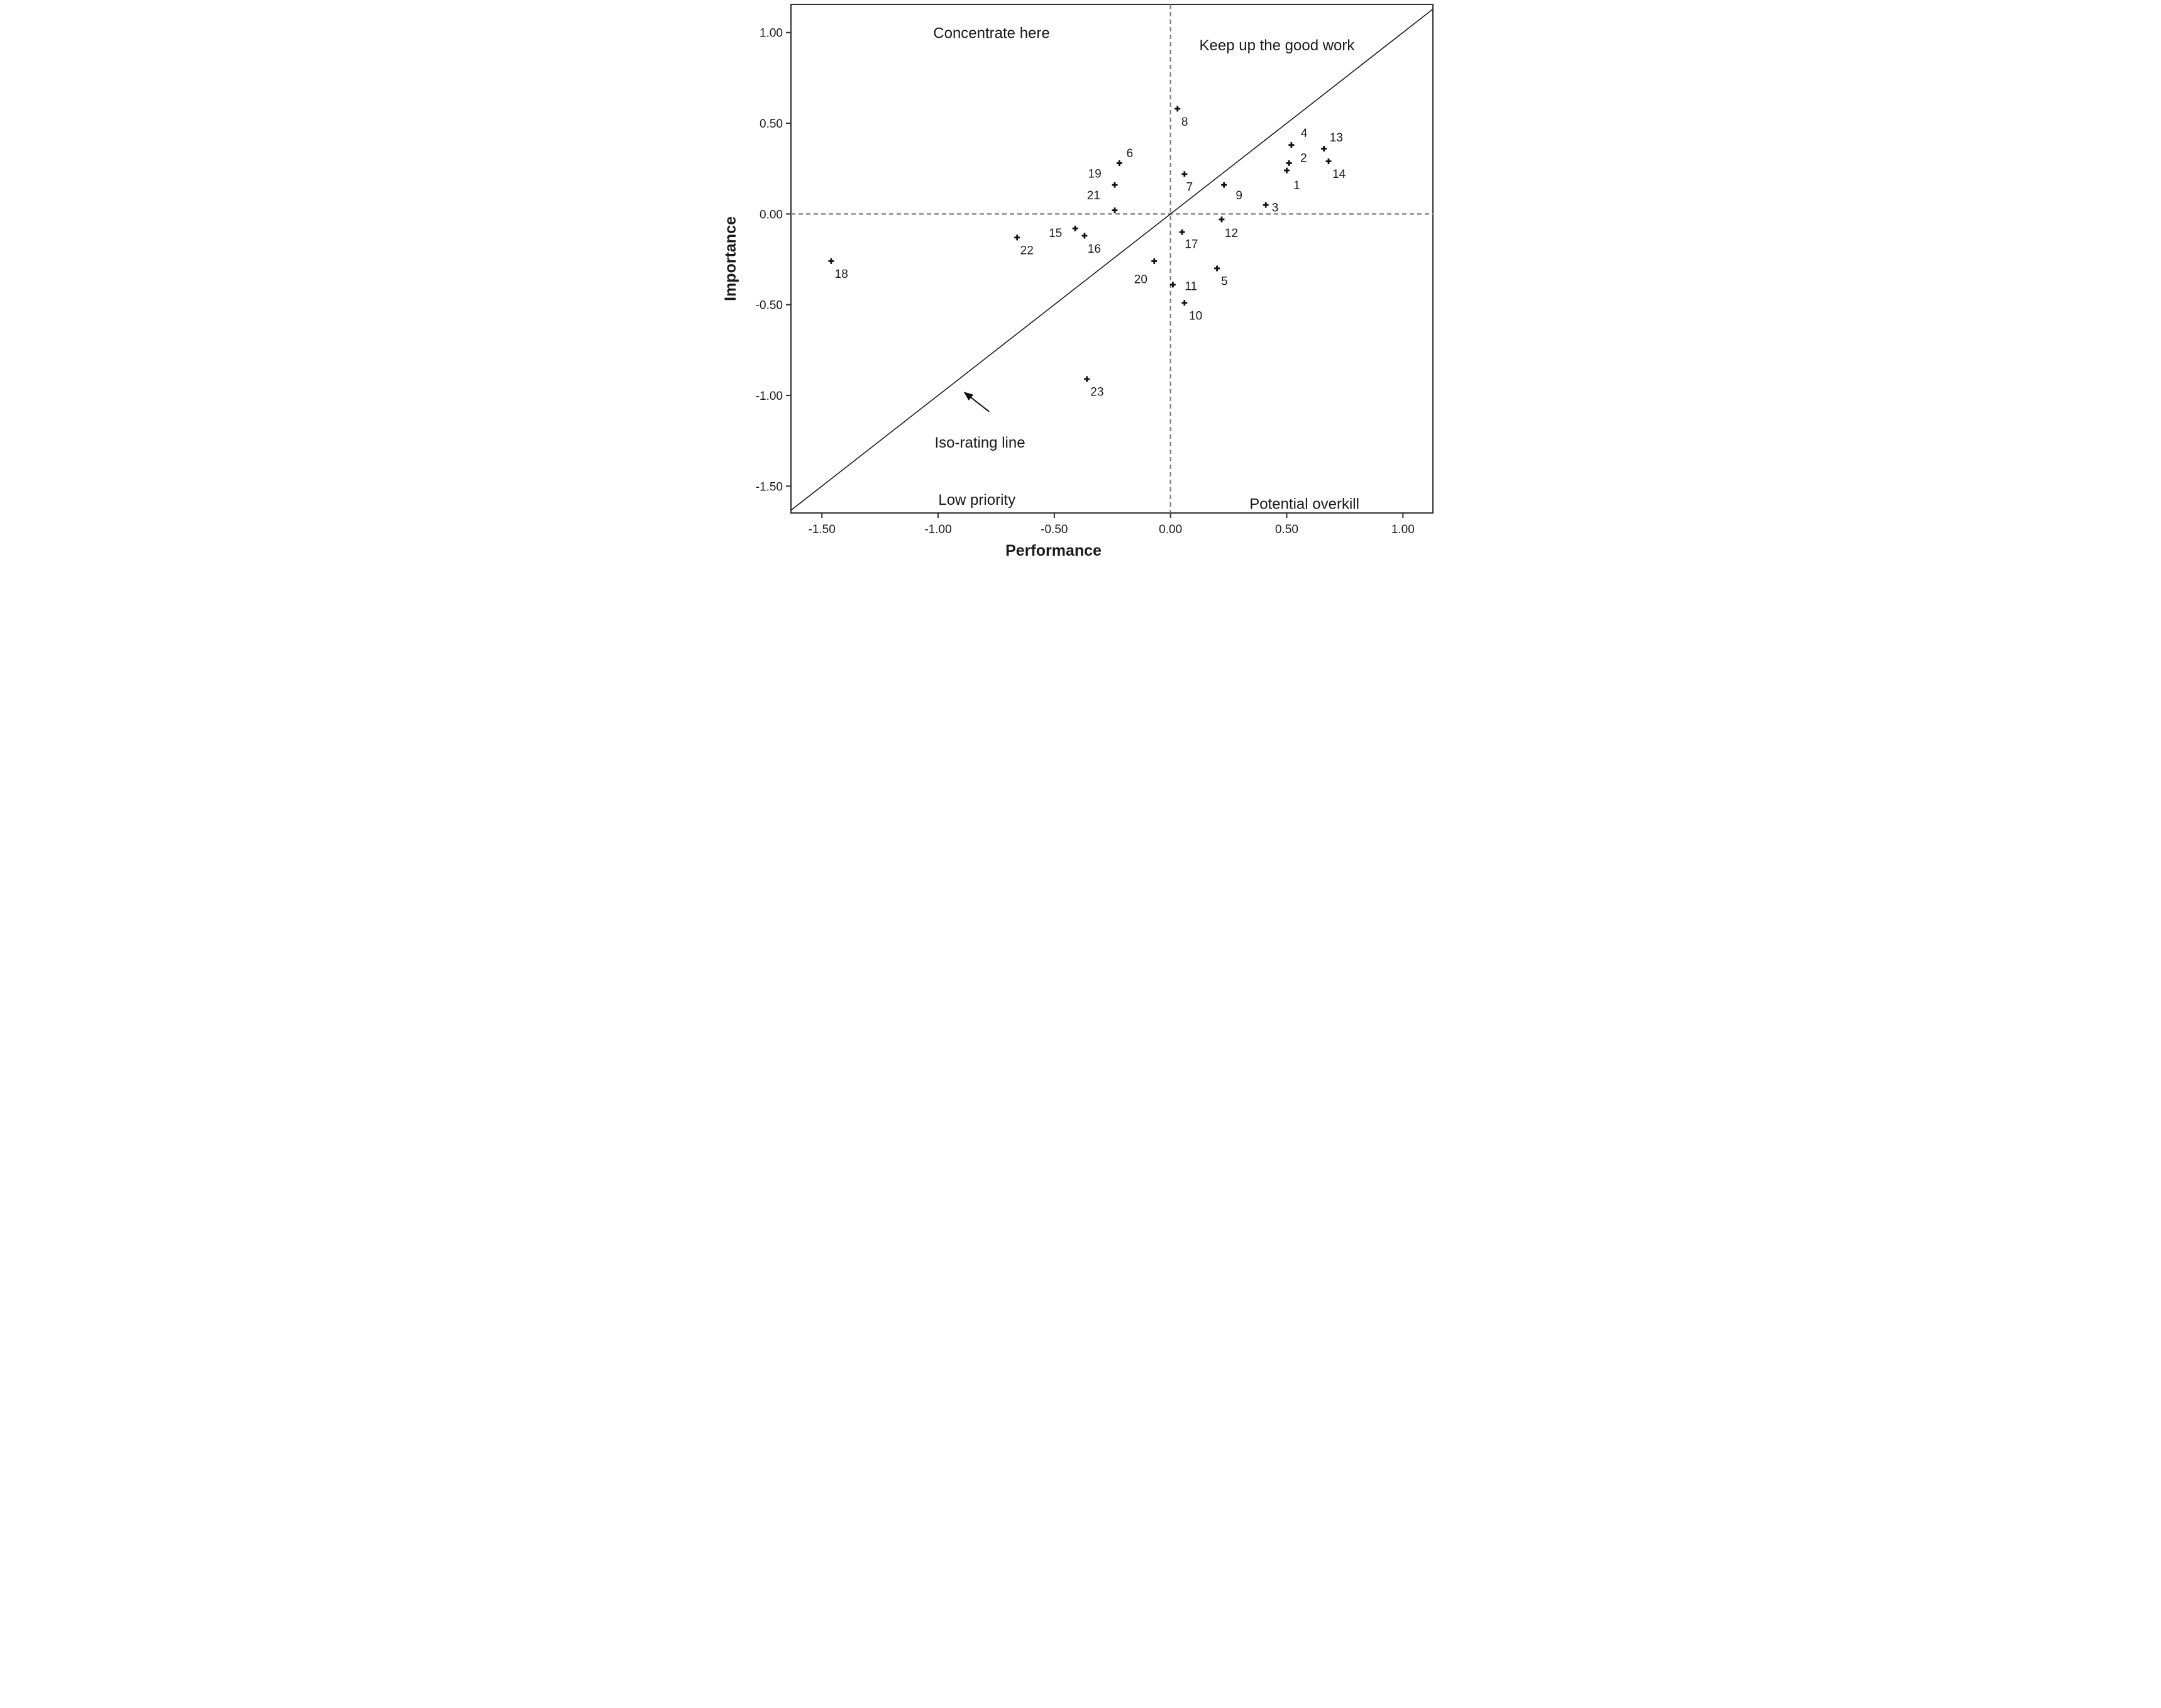  Describe the element at coordinates (841, 274) in the screenshot. I see `data-point-label: 18` at that location.